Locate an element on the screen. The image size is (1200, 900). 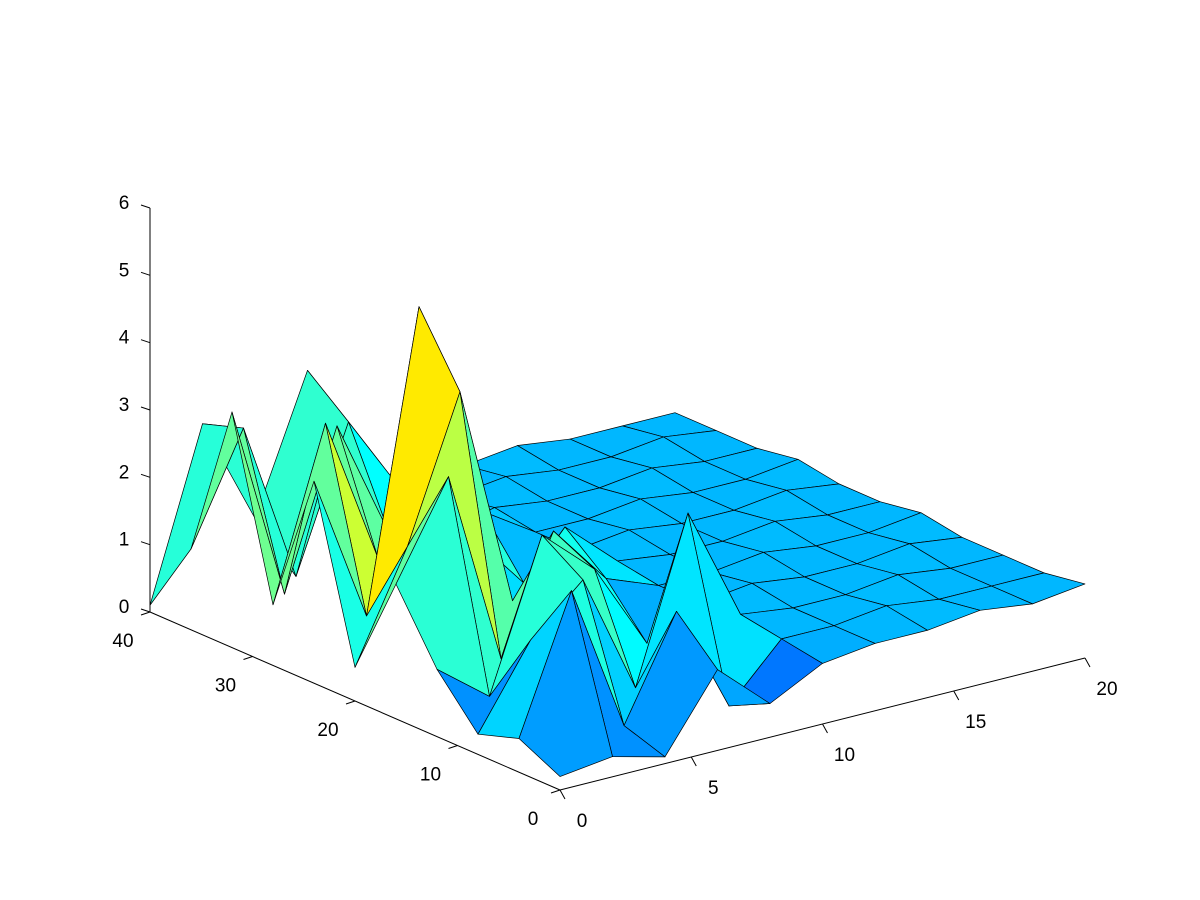
z-tick-label: 6 is located at coordinates (124, 203).